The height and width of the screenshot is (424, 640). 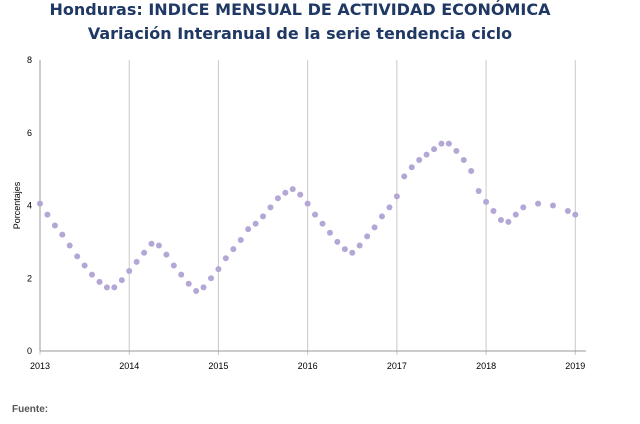 I want to click on x-tick-label: 2019, so click(x=575, y=366).